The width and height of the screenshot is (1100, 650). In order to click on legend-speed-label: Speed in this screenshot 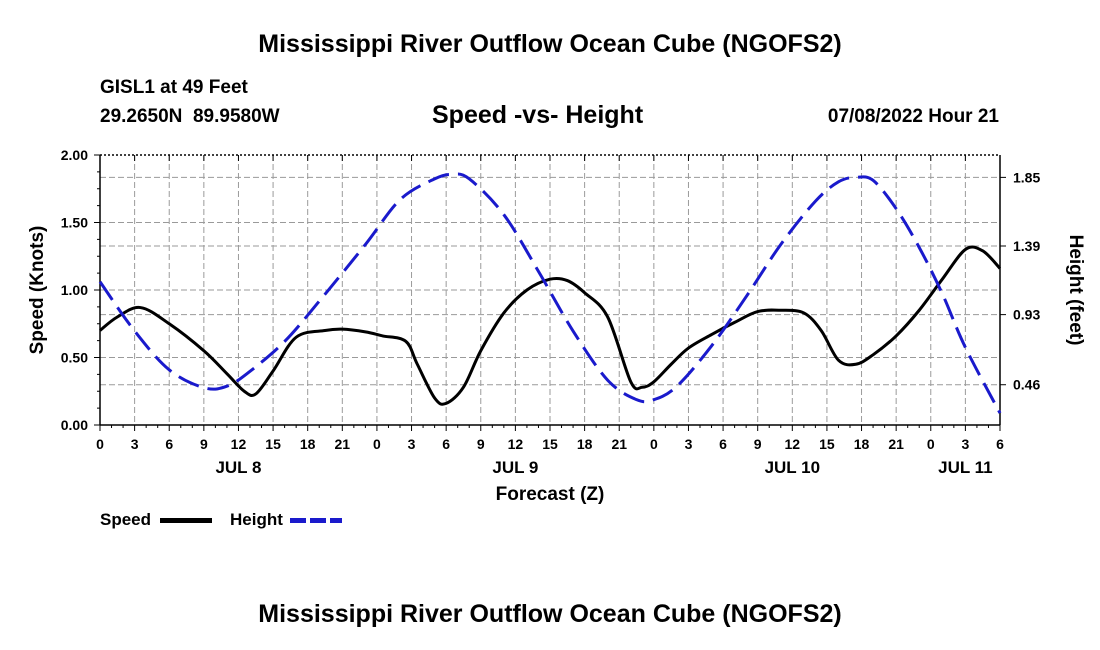, I will do `click(126, 519)`.